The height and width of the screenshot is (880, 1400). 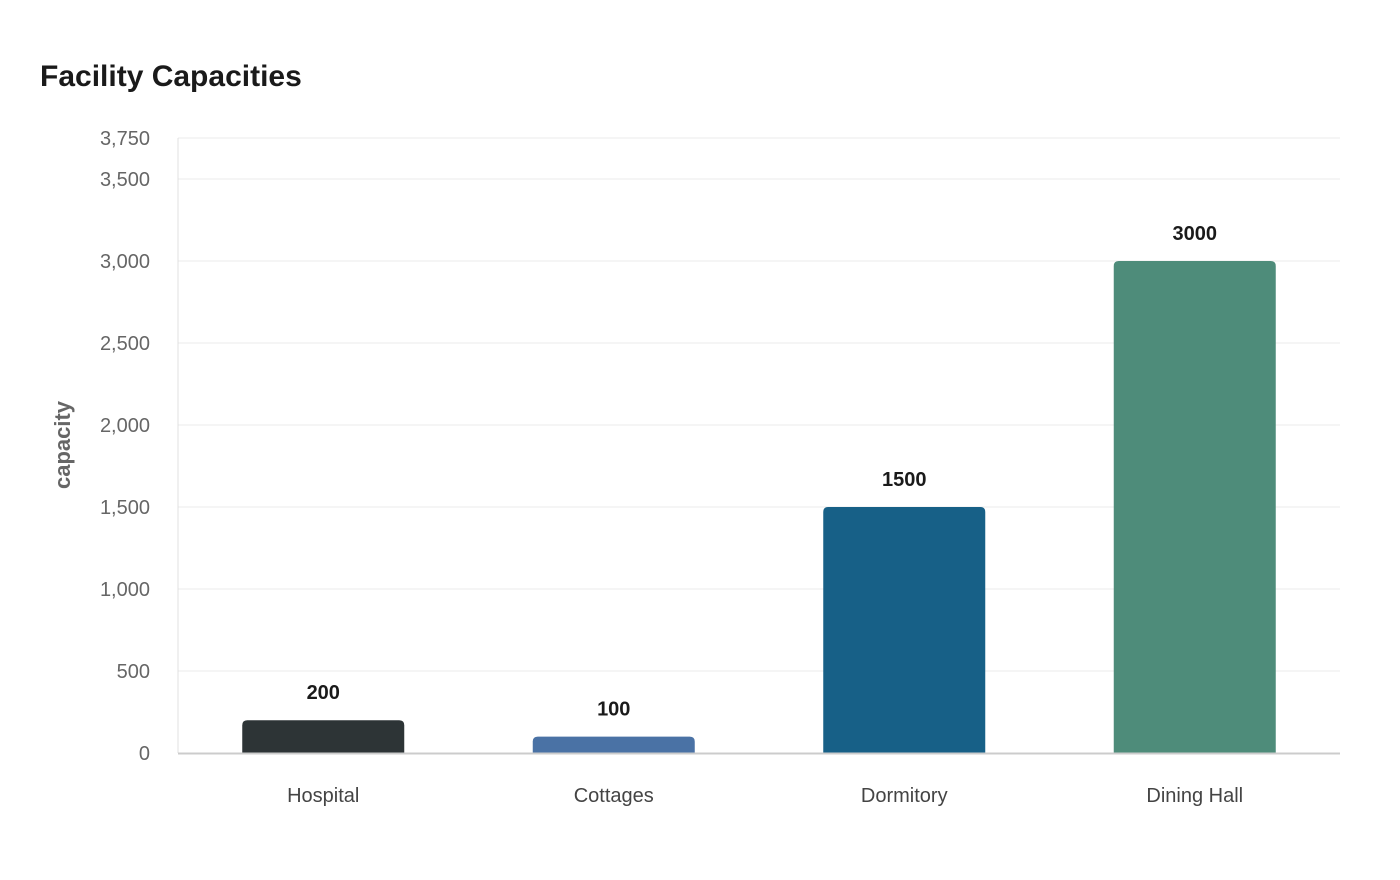 I want to click on y-tick-label: 500, so click(x=133, y=672).